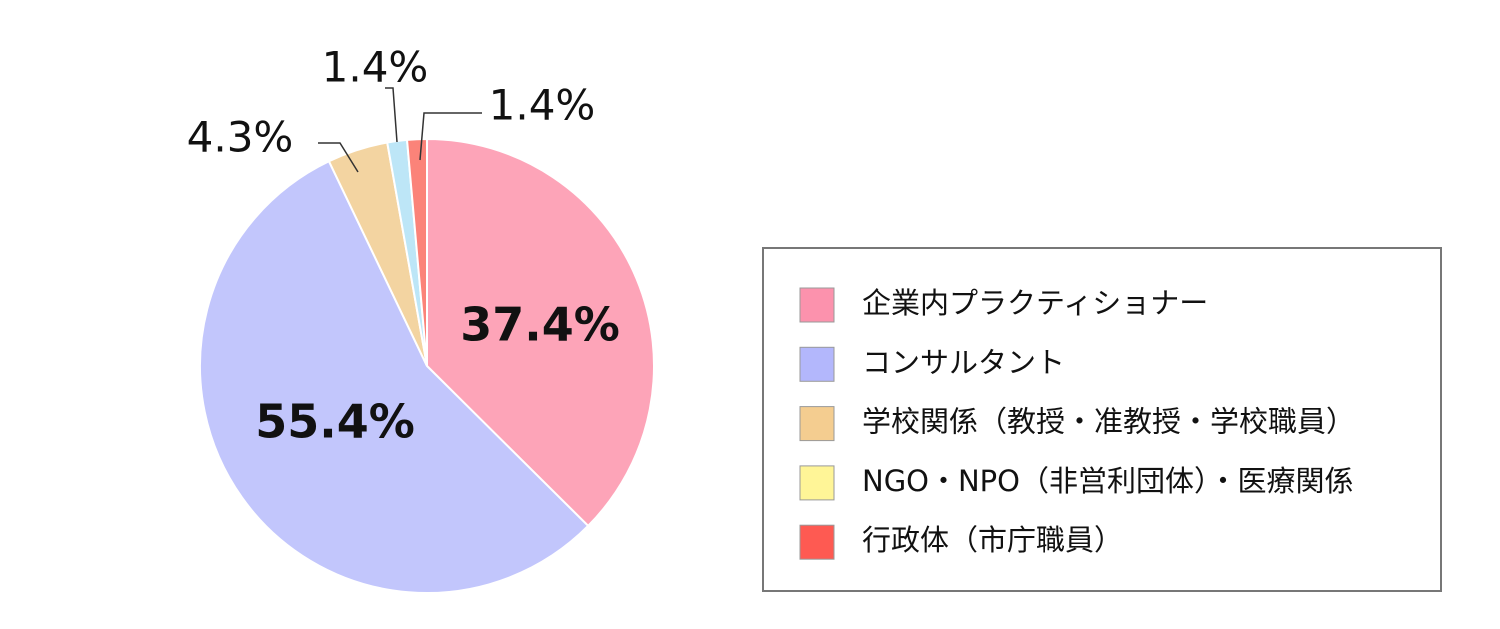 The image size is (1500, 629). I want to click on legend-label: コンサルタント, so click(963, 362).